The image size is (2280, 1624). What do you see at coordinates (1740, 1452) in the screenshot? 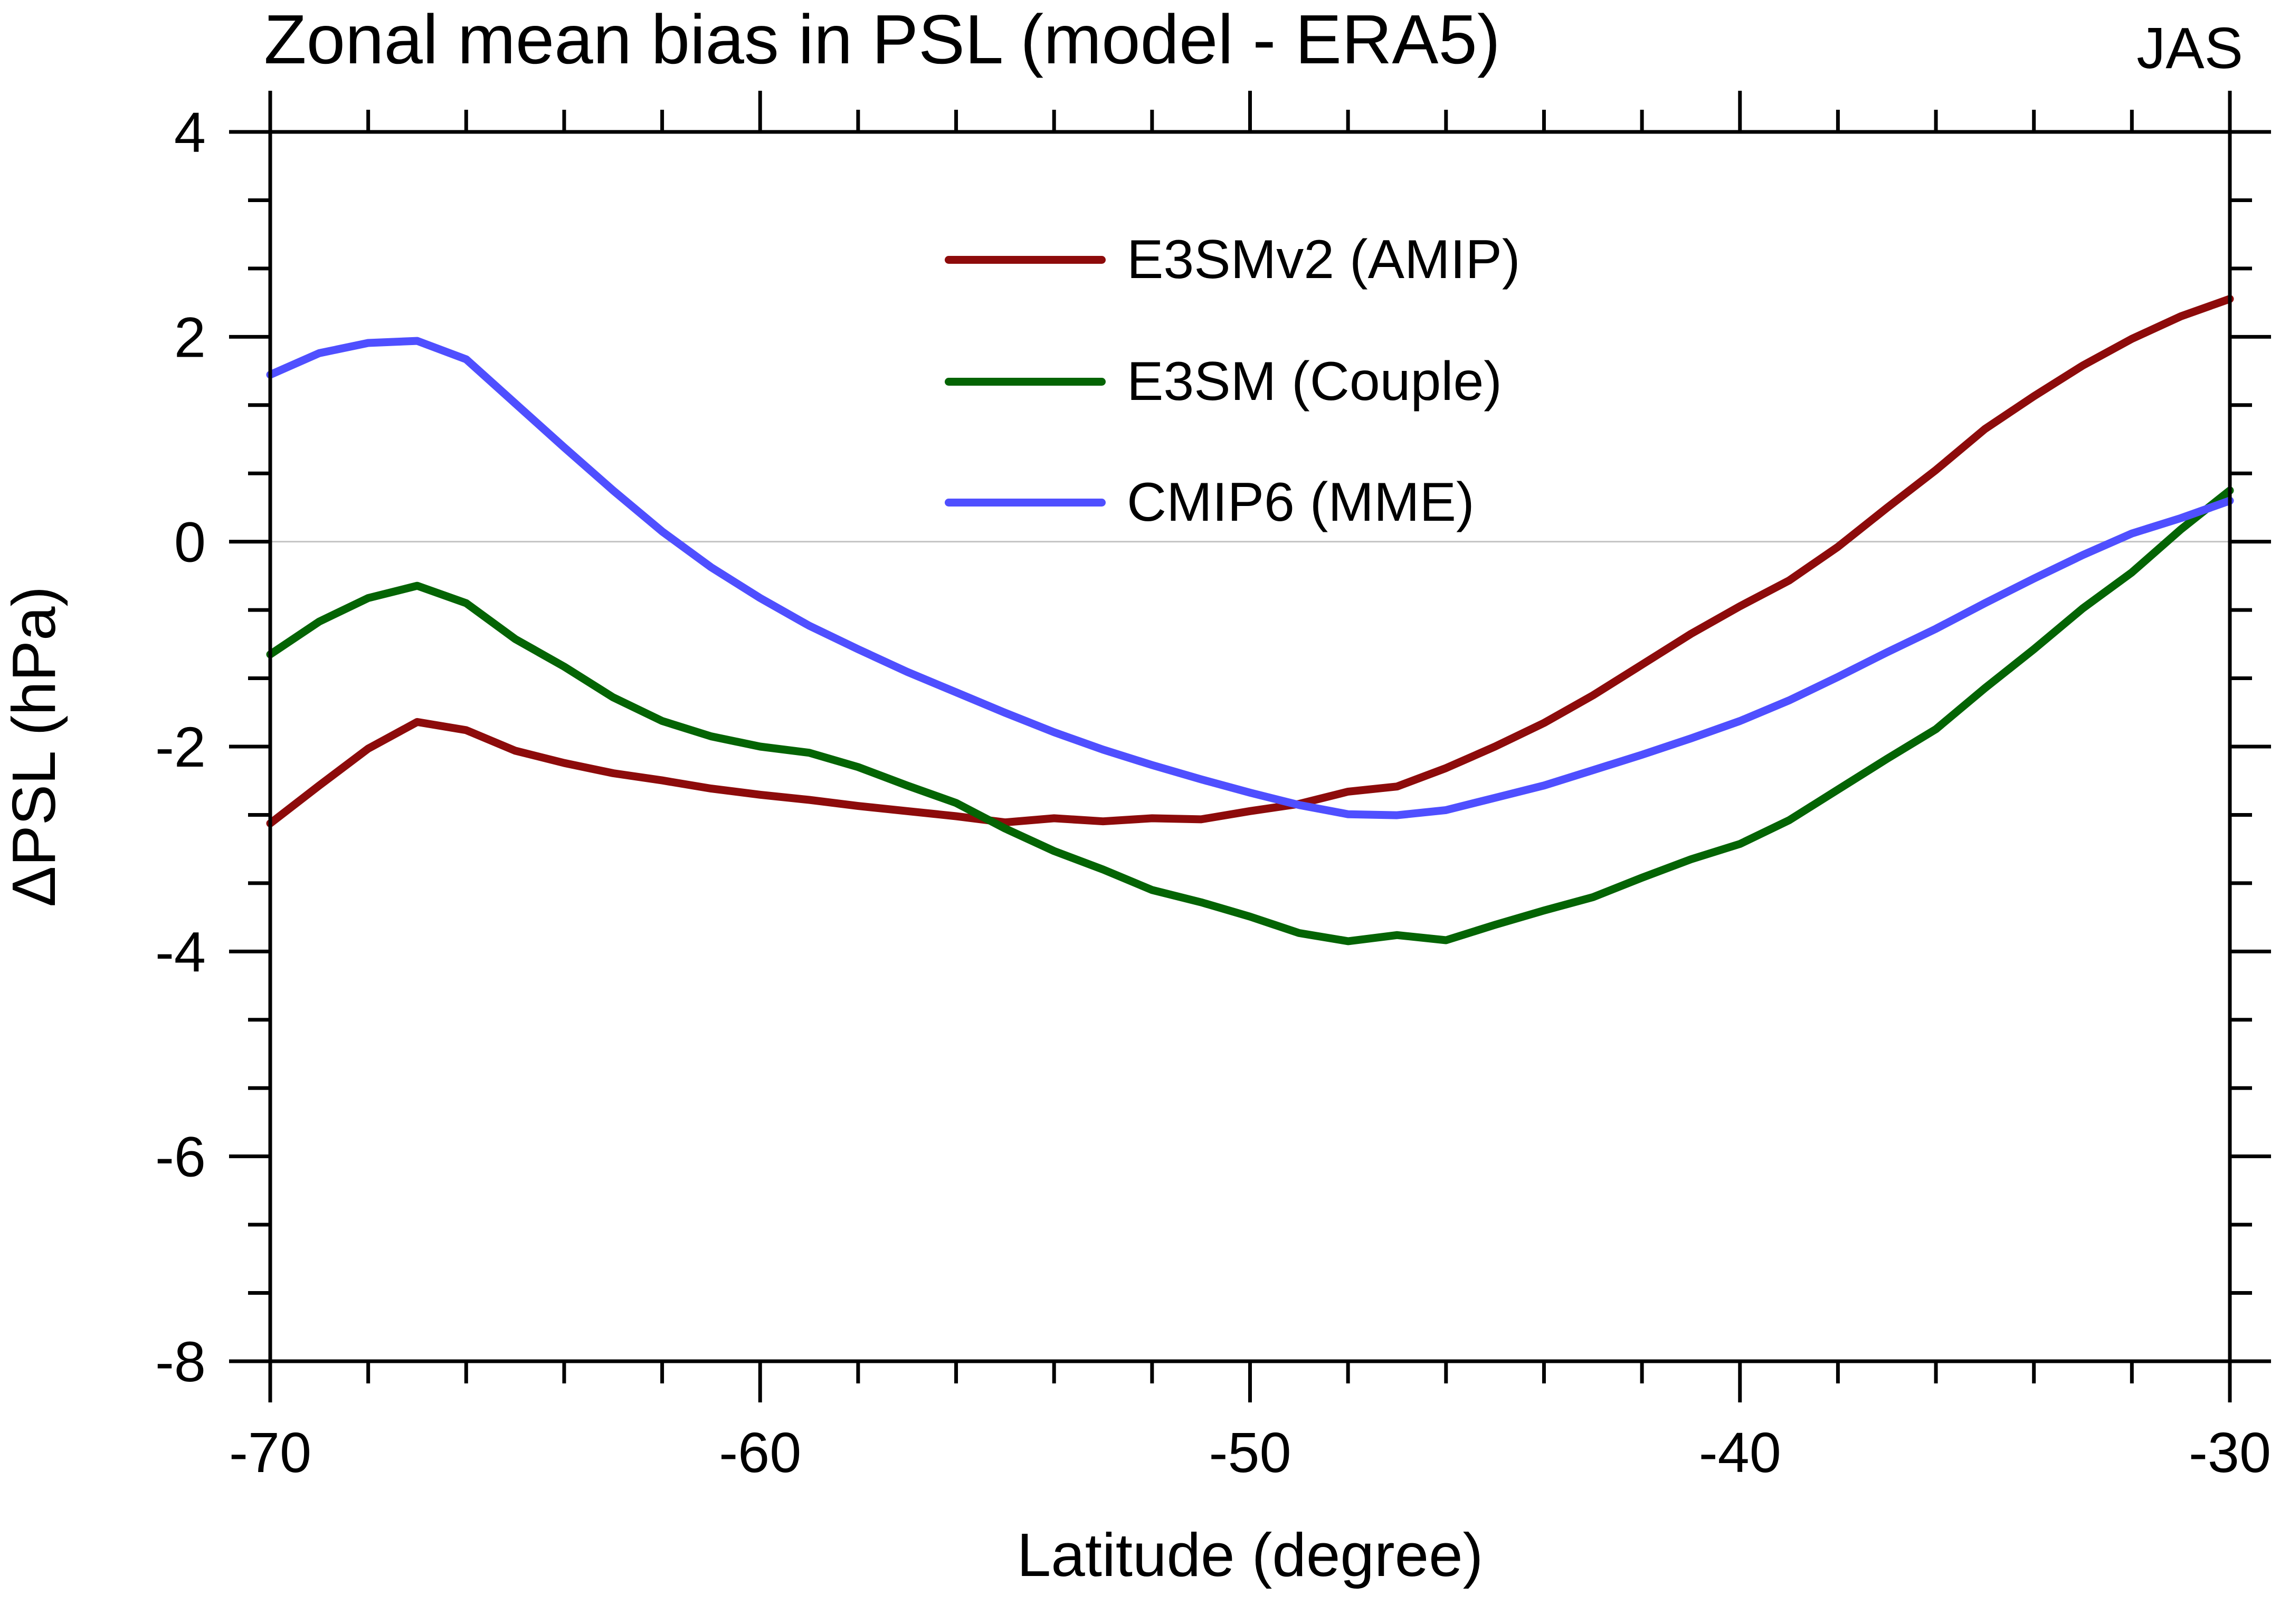
I see `x-tick-label: -40` at bounding box center [1740, 1452].